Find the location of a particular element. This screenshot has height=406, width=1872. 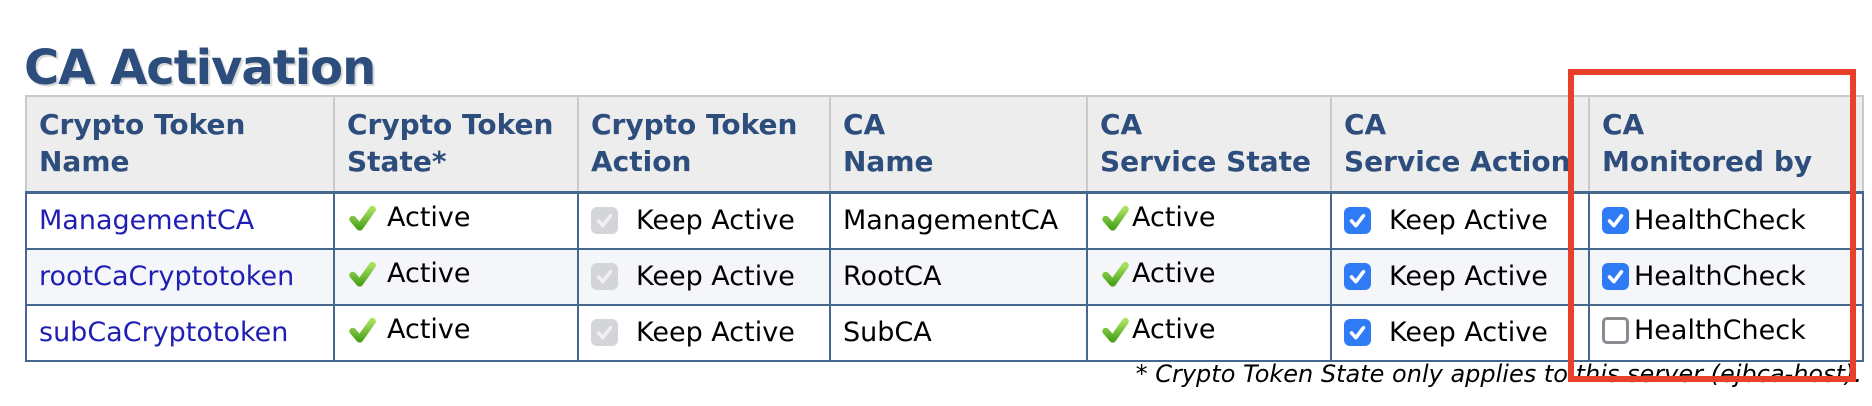

ca-name-label: ManagementCA is located at coordinates (951, 221).